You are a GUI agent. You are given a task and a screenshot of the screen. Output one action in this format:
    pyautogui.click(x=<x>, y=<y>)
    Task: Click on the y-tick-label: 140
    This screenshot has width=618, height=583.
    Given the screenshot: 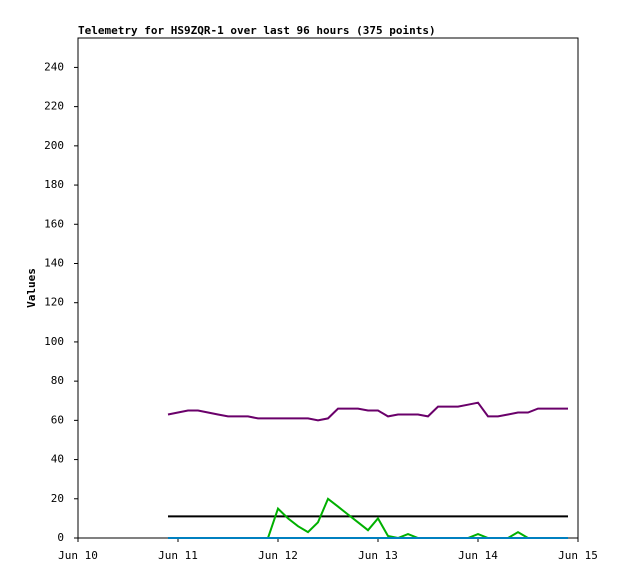 What is the action you would take?
    pyautogui.click(x=54, y=262)
    